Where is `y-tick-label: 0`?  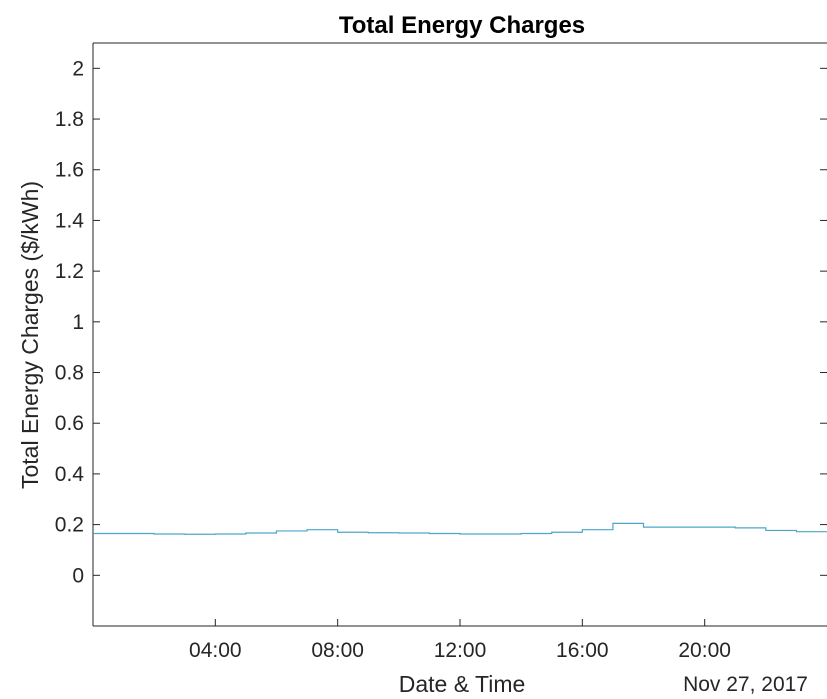 y-tick-label: 0 is located at coordinates (78, 575).